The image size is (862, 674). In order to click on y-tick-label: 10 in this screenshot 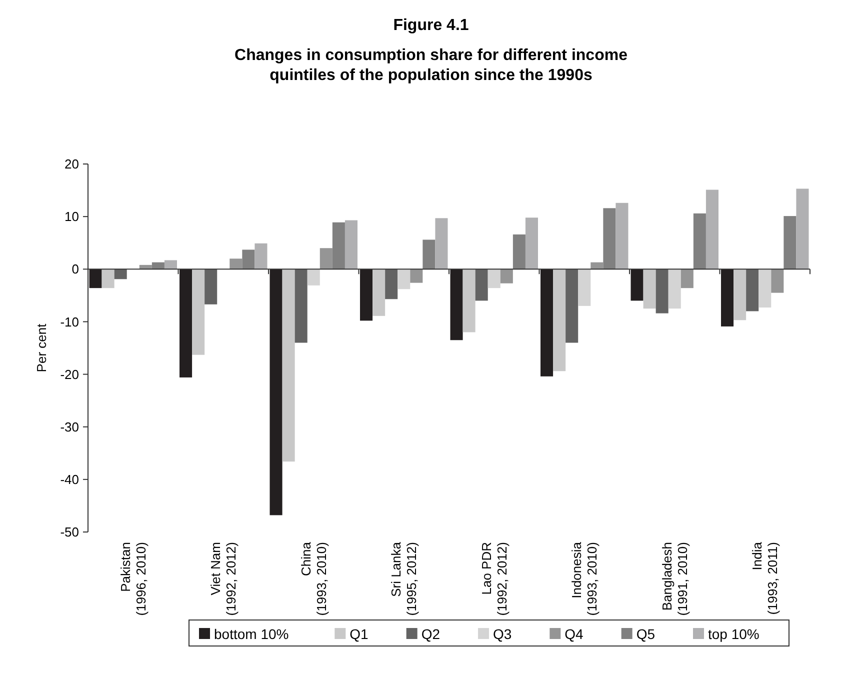, I will do `click(71, 216)`.